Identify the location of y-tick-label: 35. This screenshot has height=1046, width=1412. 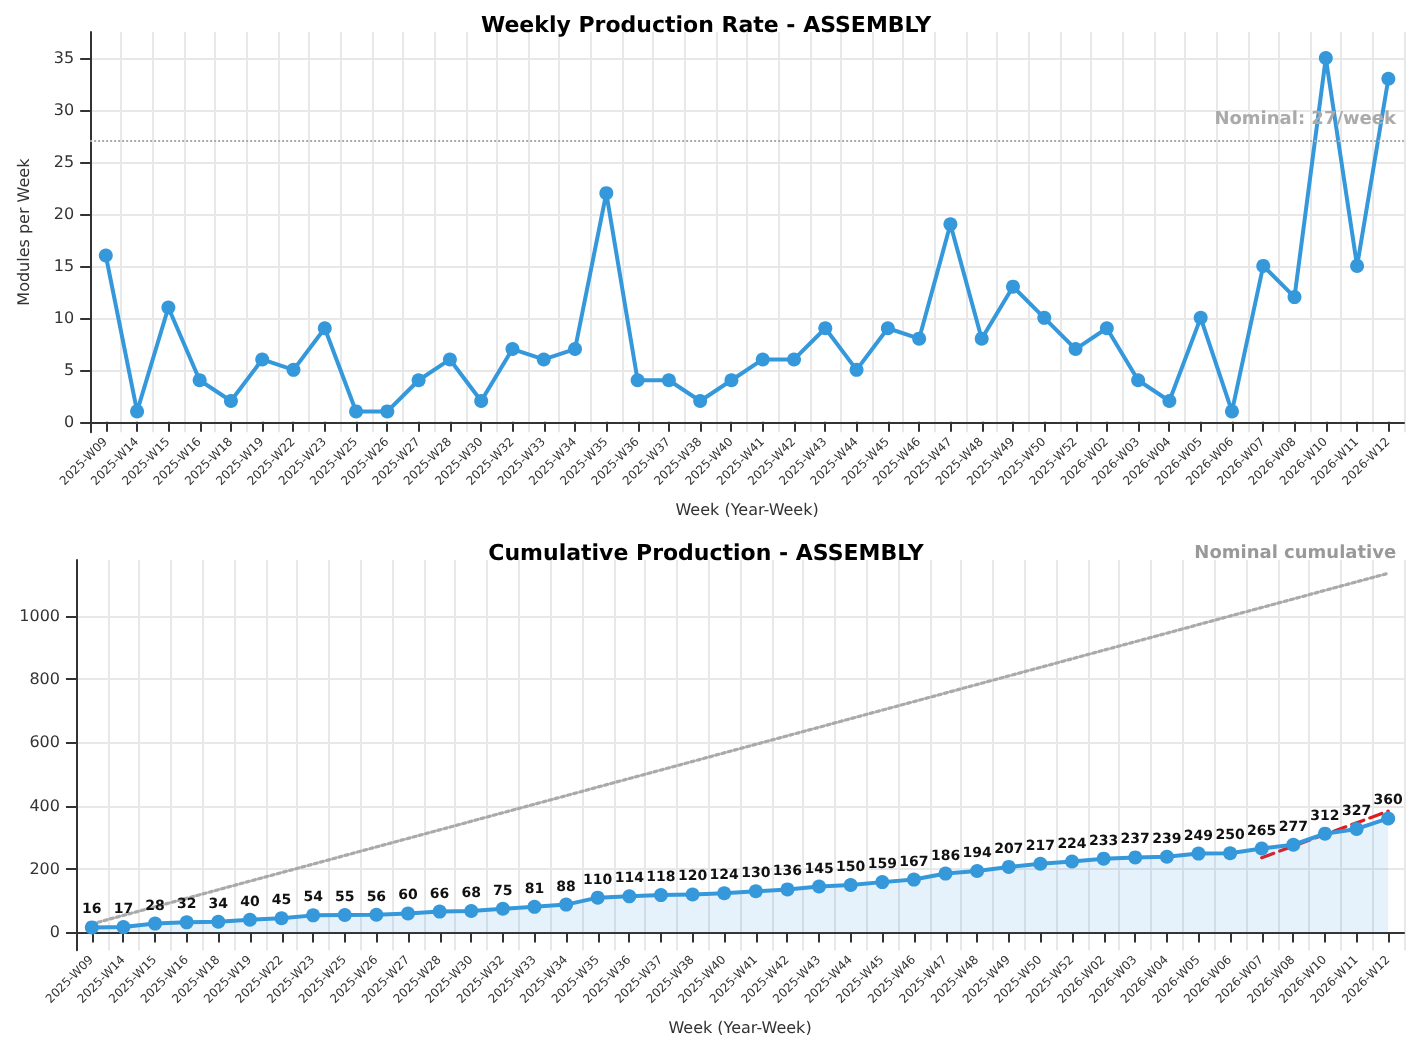
(64, 57).